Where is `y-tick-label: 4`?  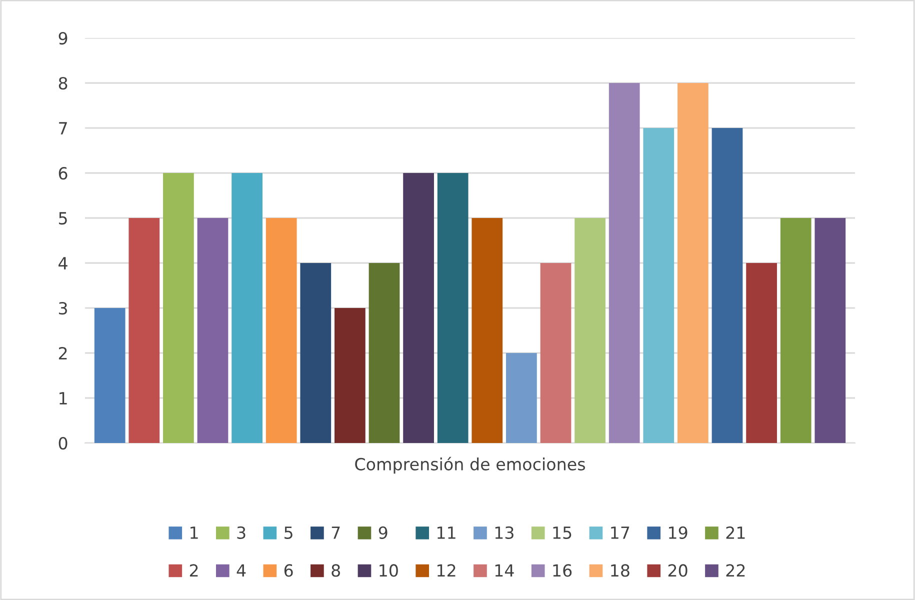 y-tick-label: 4 is located at coordinates (63, 263).